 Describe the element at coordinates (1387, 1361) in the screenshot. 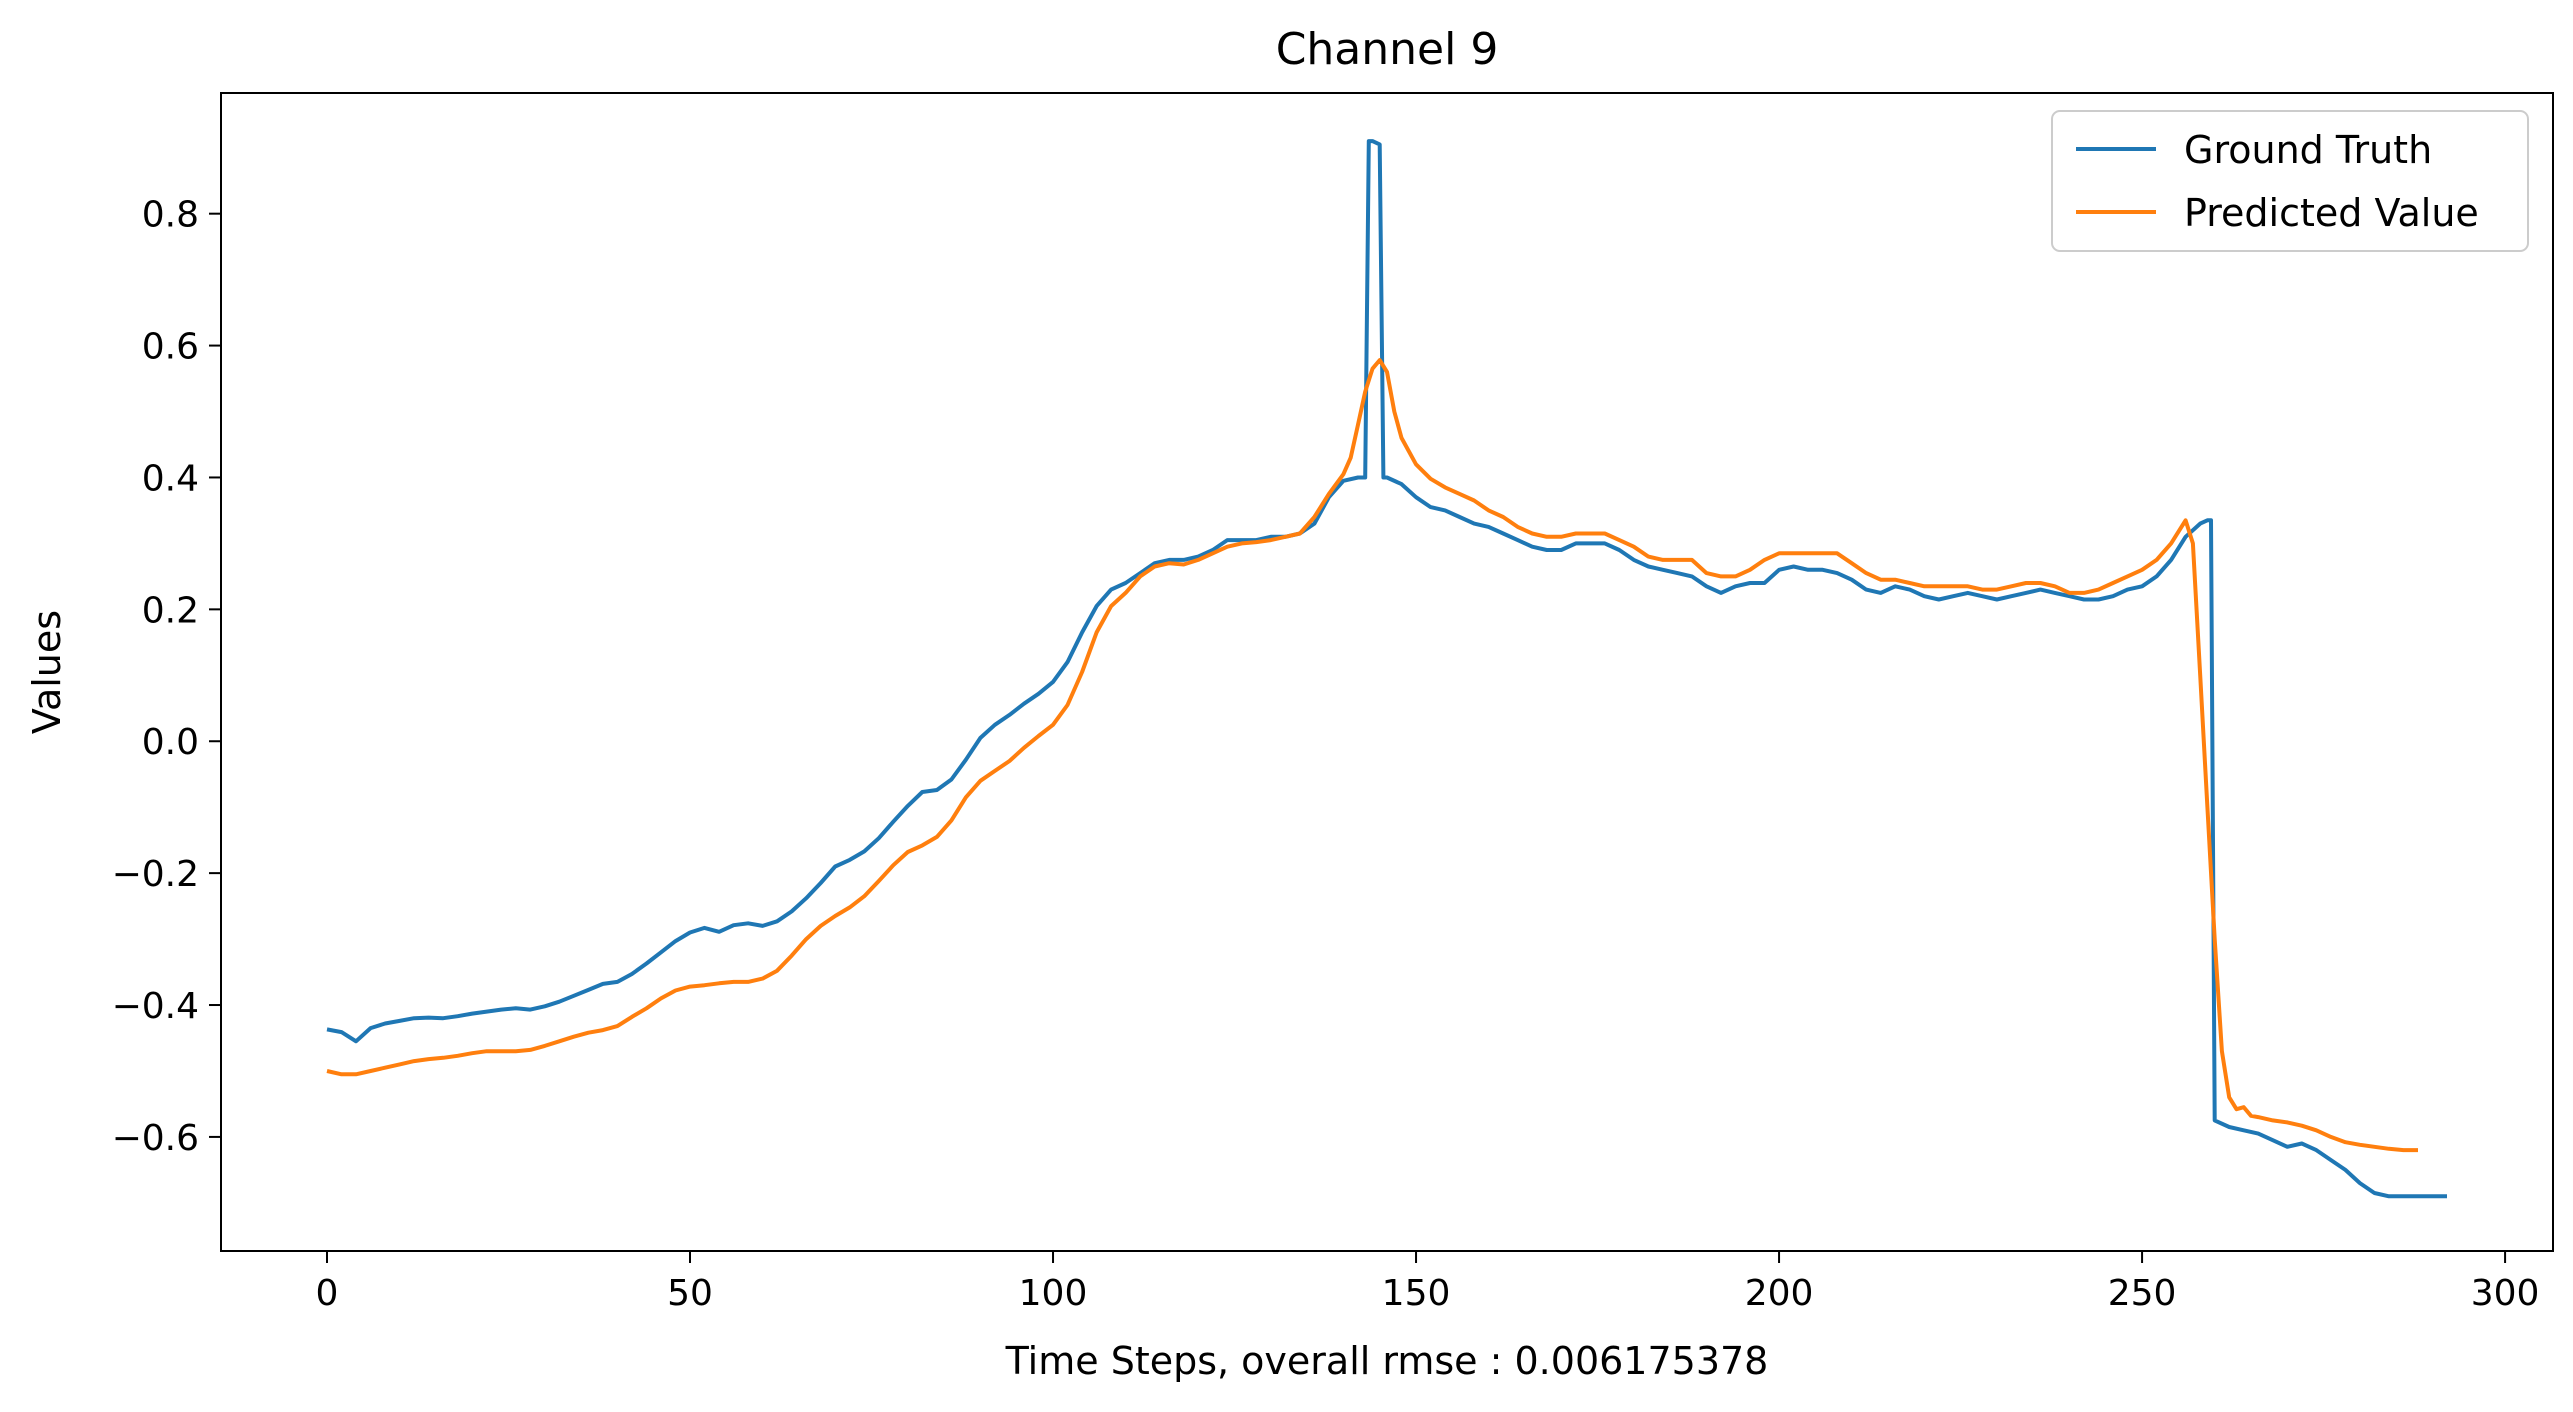

I see `x-axis-label: Time Steps, overall rmse : 0.006175378` at that location.